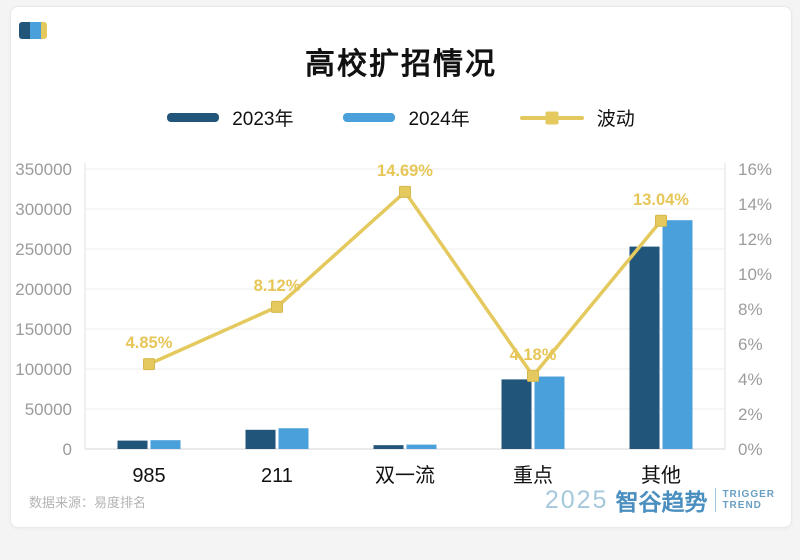 The height and width of the screenshot is (560, 800). Describe the element at coordinates (750, 379) in the screenshot. I see `svg-text: 4%` at that location.